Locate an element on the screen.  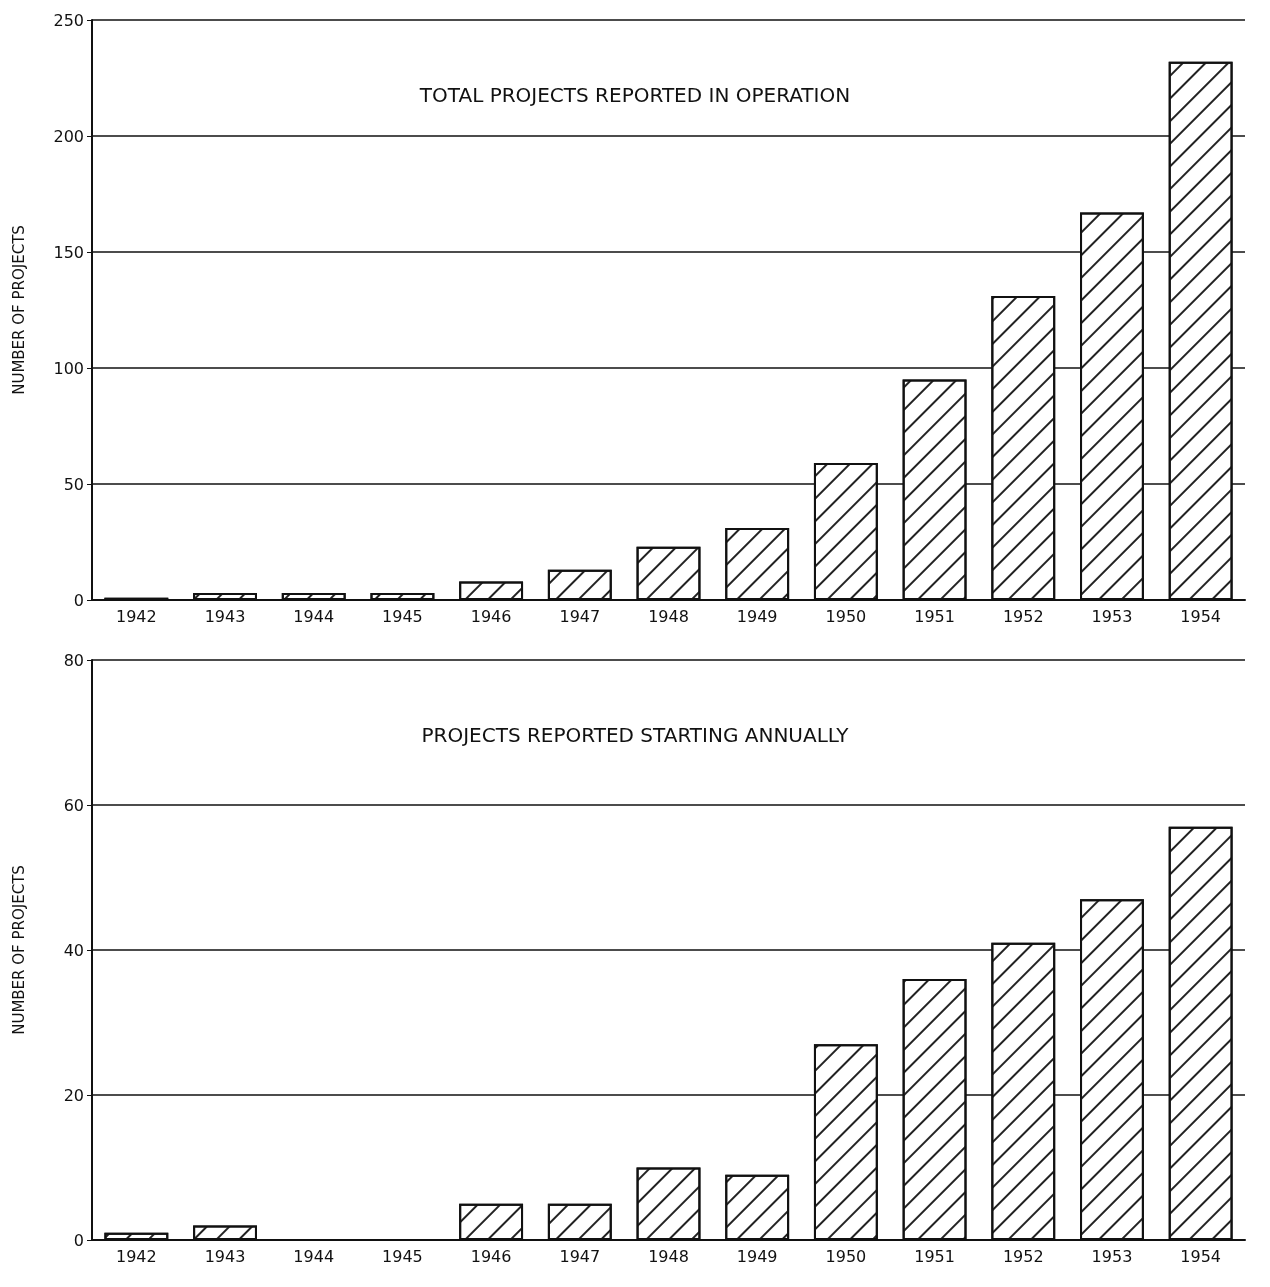
y-tick-label: 60 is located at coordinates (73, 805).